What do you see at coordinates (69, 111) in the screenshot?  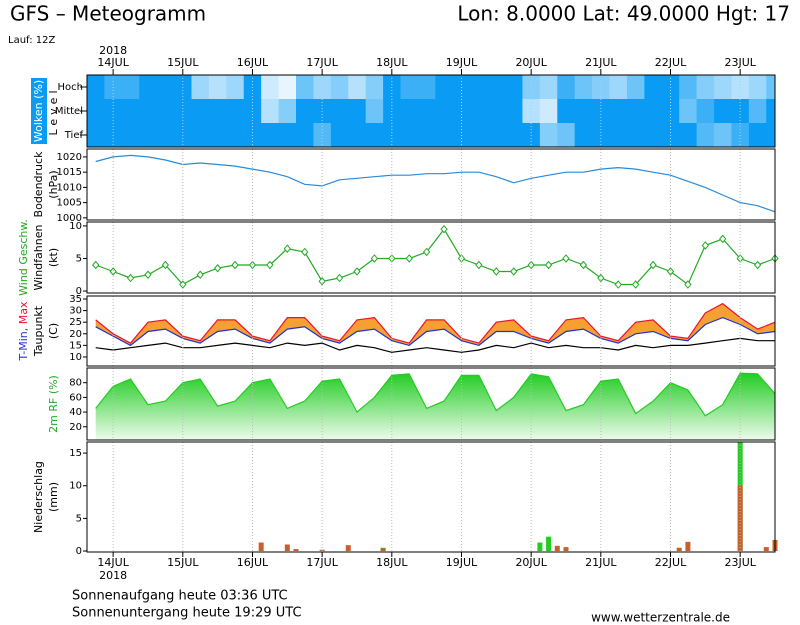 I see `level-label: Mittel` at bounding box center [69, 111].